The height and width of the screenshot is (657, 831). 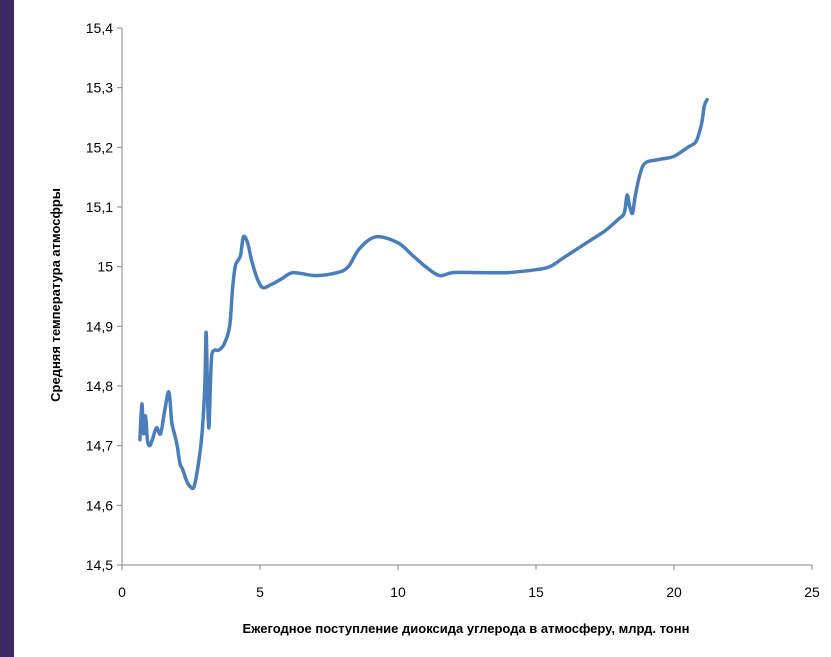 What do you see at coordinates (99, 505) in the screenshot?
I see `y-tick-label: 14,6` at bounding box center [99, 505].